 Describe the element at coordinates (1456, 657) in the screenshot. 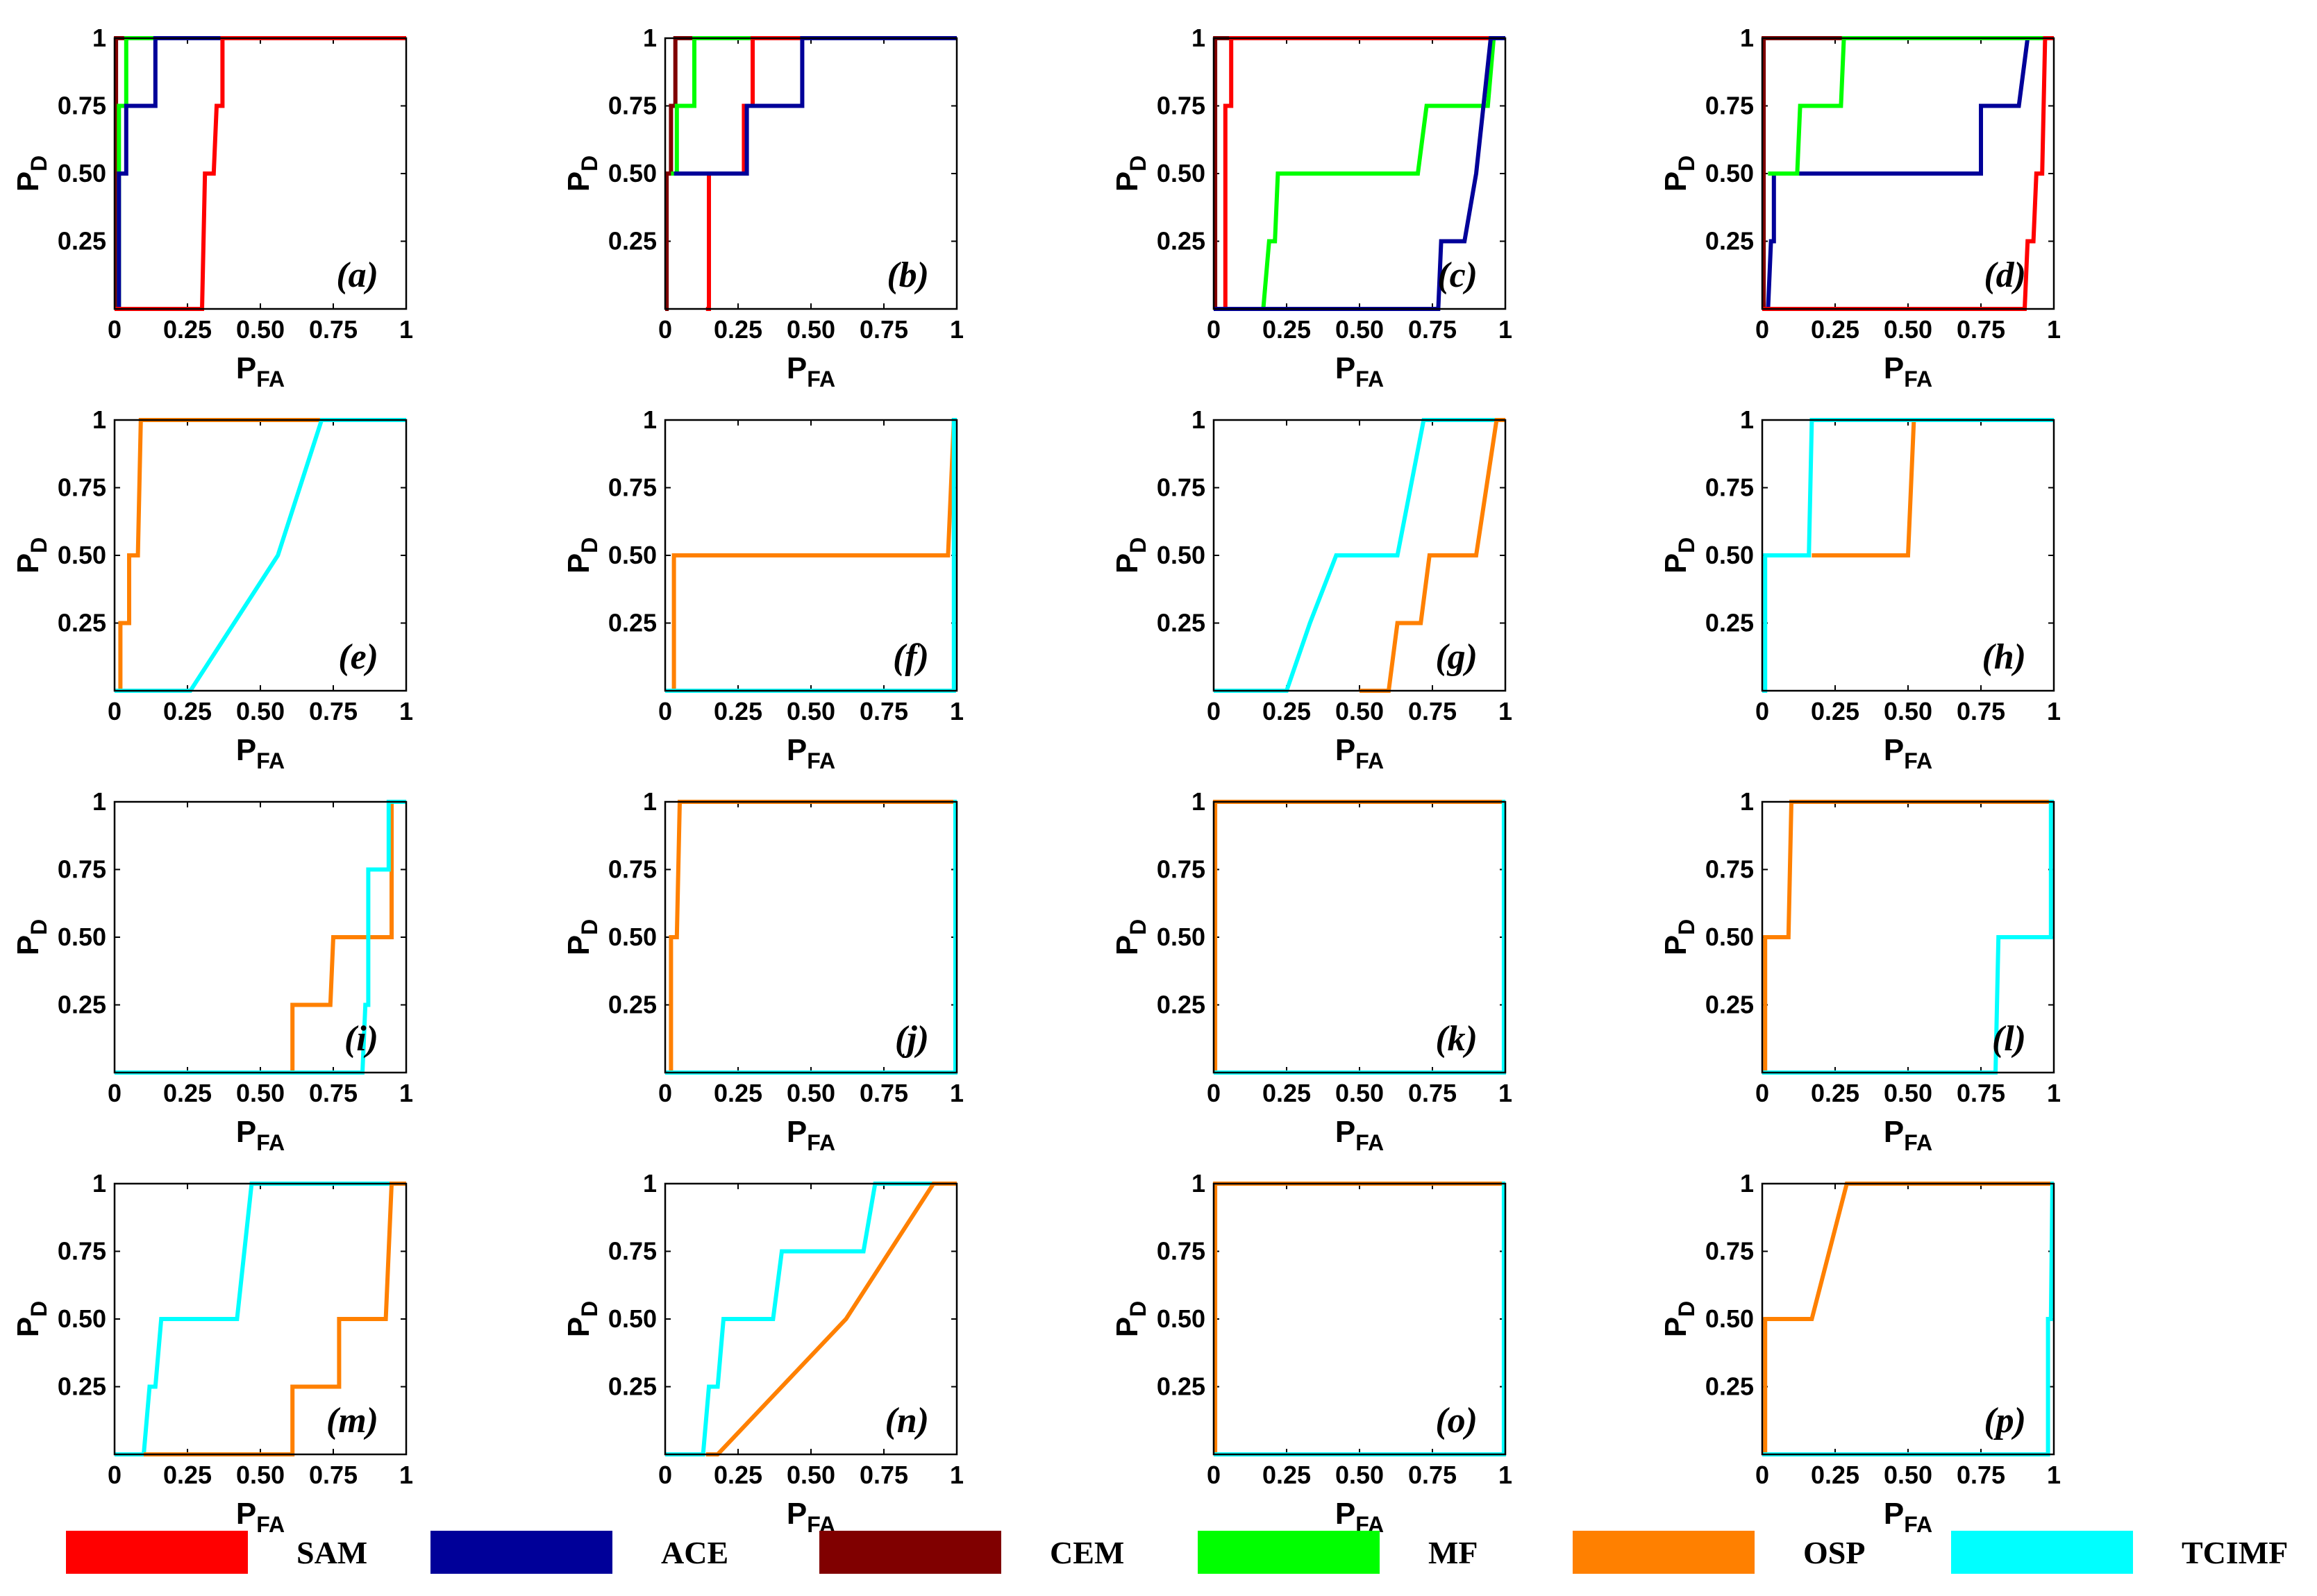

I see `panel-label: (g)` at that location.